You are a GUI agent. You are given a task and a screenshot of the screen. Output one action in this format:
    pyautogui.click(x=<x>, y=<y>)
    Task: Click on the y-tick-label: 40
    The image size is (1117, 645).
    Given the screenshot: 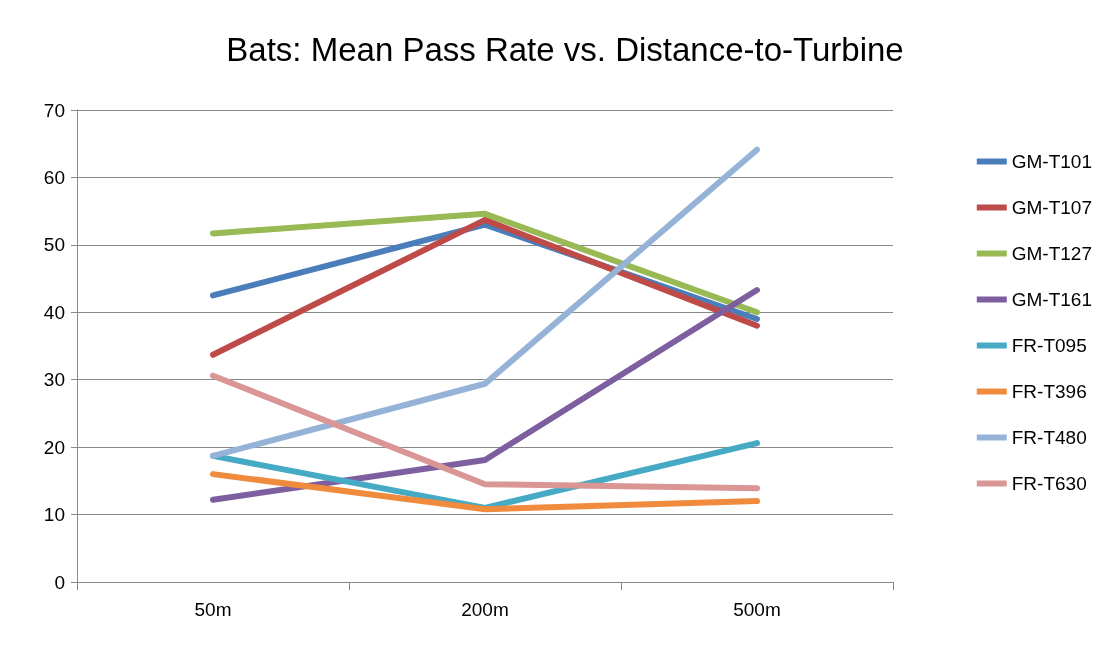 What is the action you would take?
    pyautogui.click(x=54, y=312)
    